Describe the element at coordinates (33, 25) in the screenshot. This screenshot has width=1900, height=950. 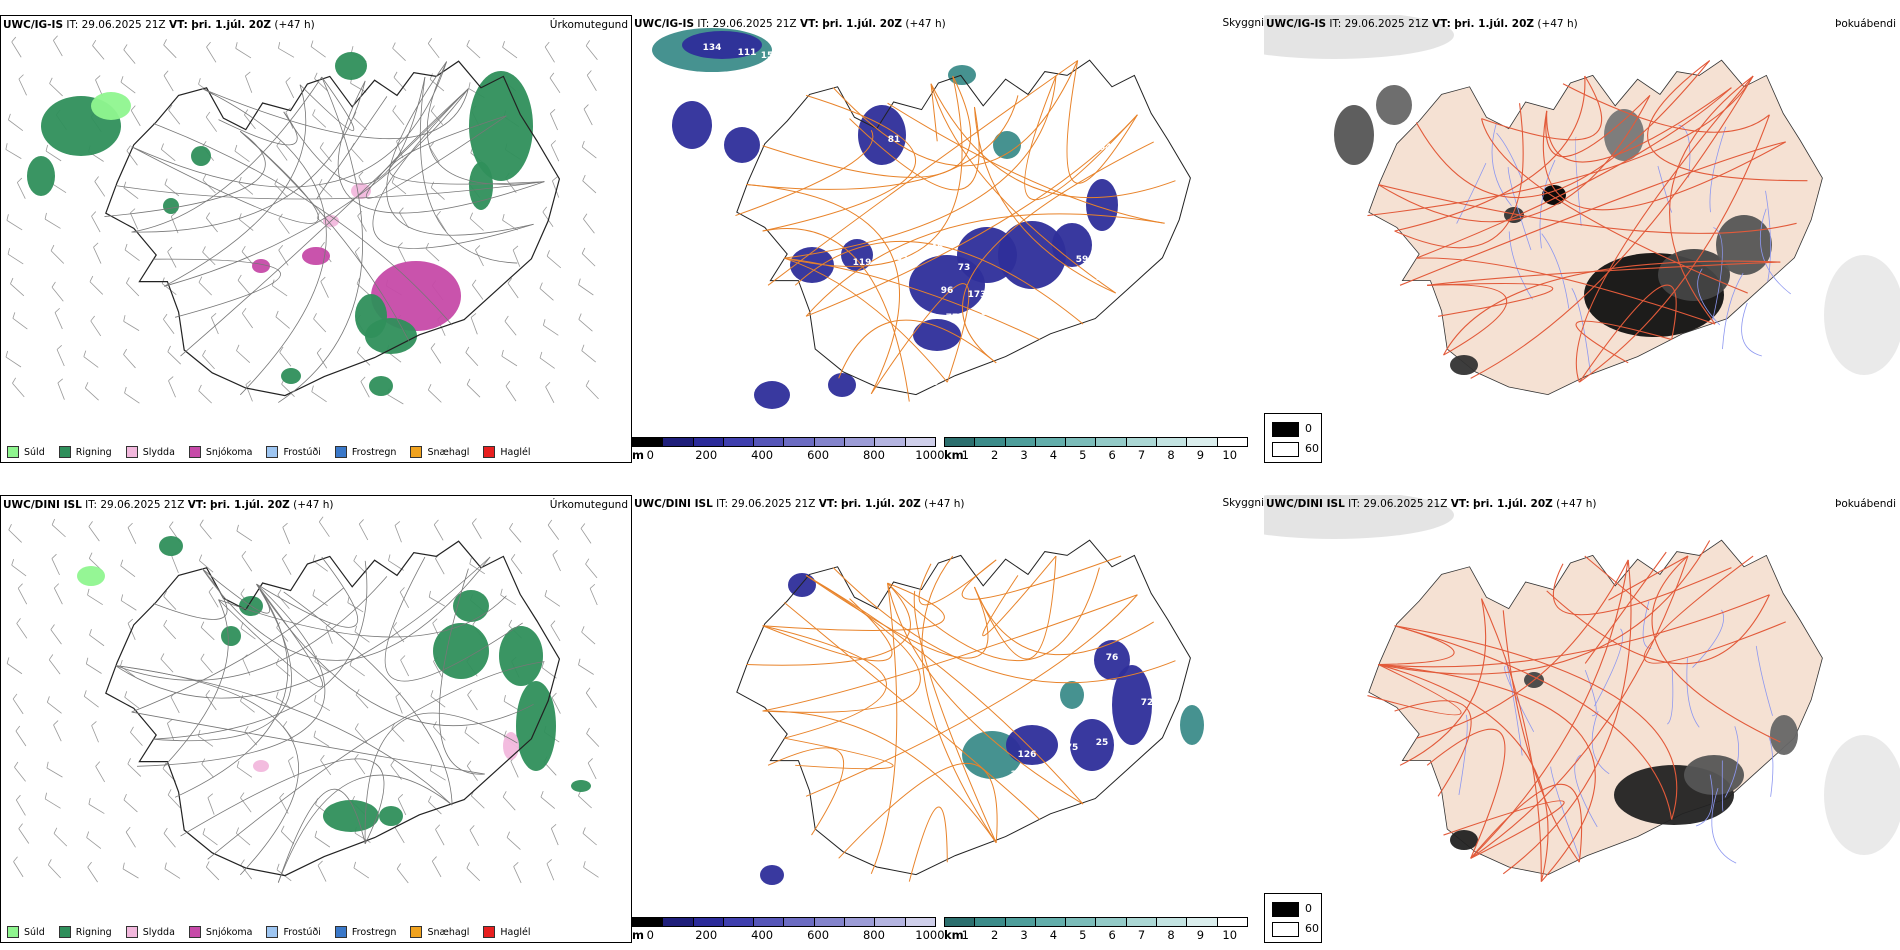
I see `model-name: UWC/IG-IS` at that location.